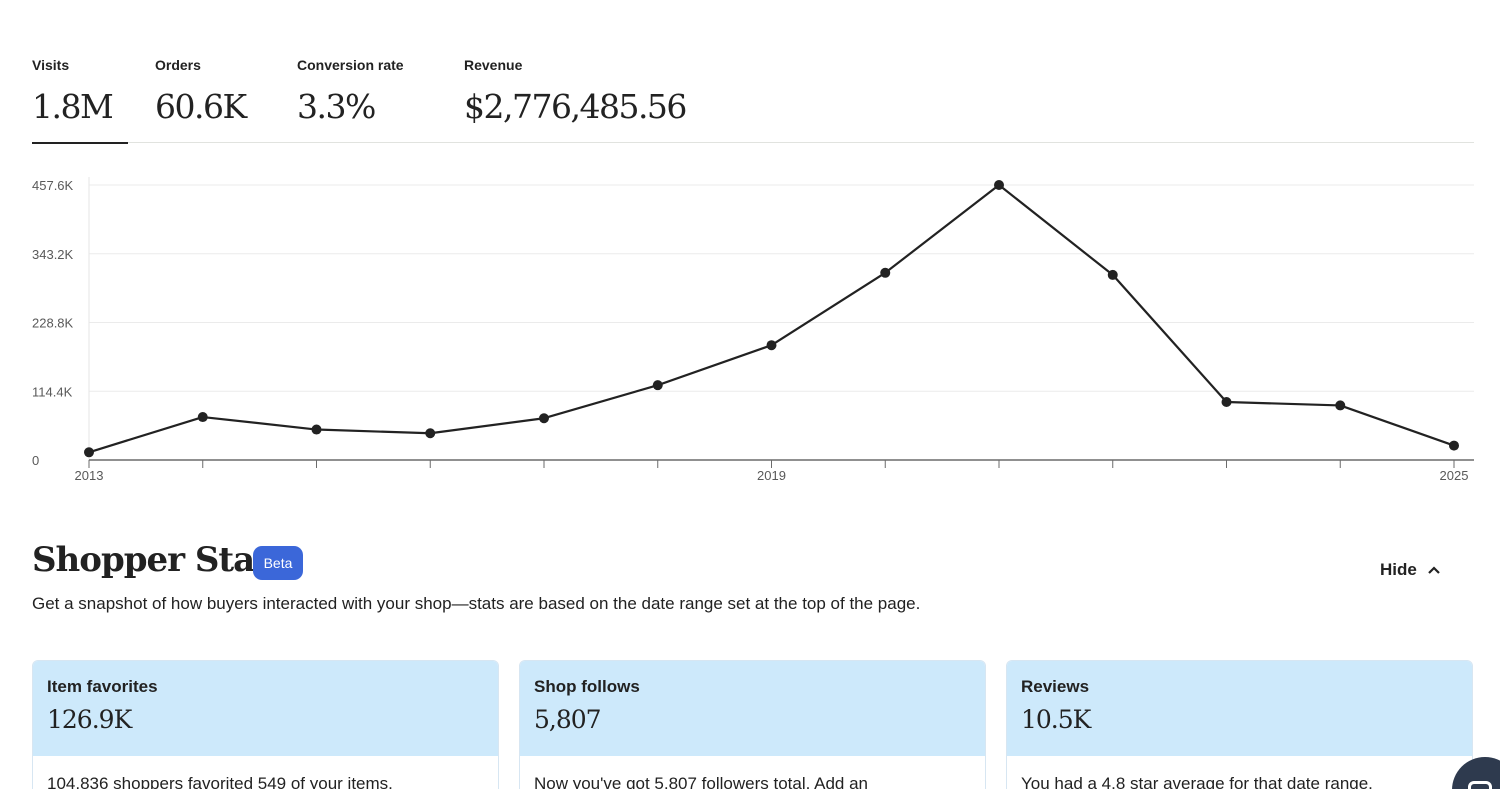 The image size is (1500, 789). I want to click on metric-label: Orders, so click(178, 65).